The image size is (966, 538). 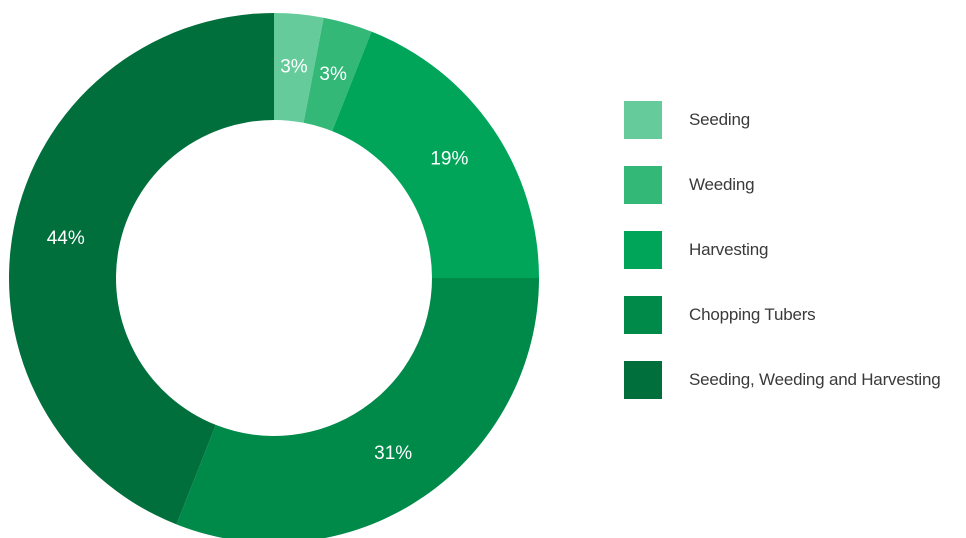 I want to click on legend-label: Weeding, so click(x=722, y=184).